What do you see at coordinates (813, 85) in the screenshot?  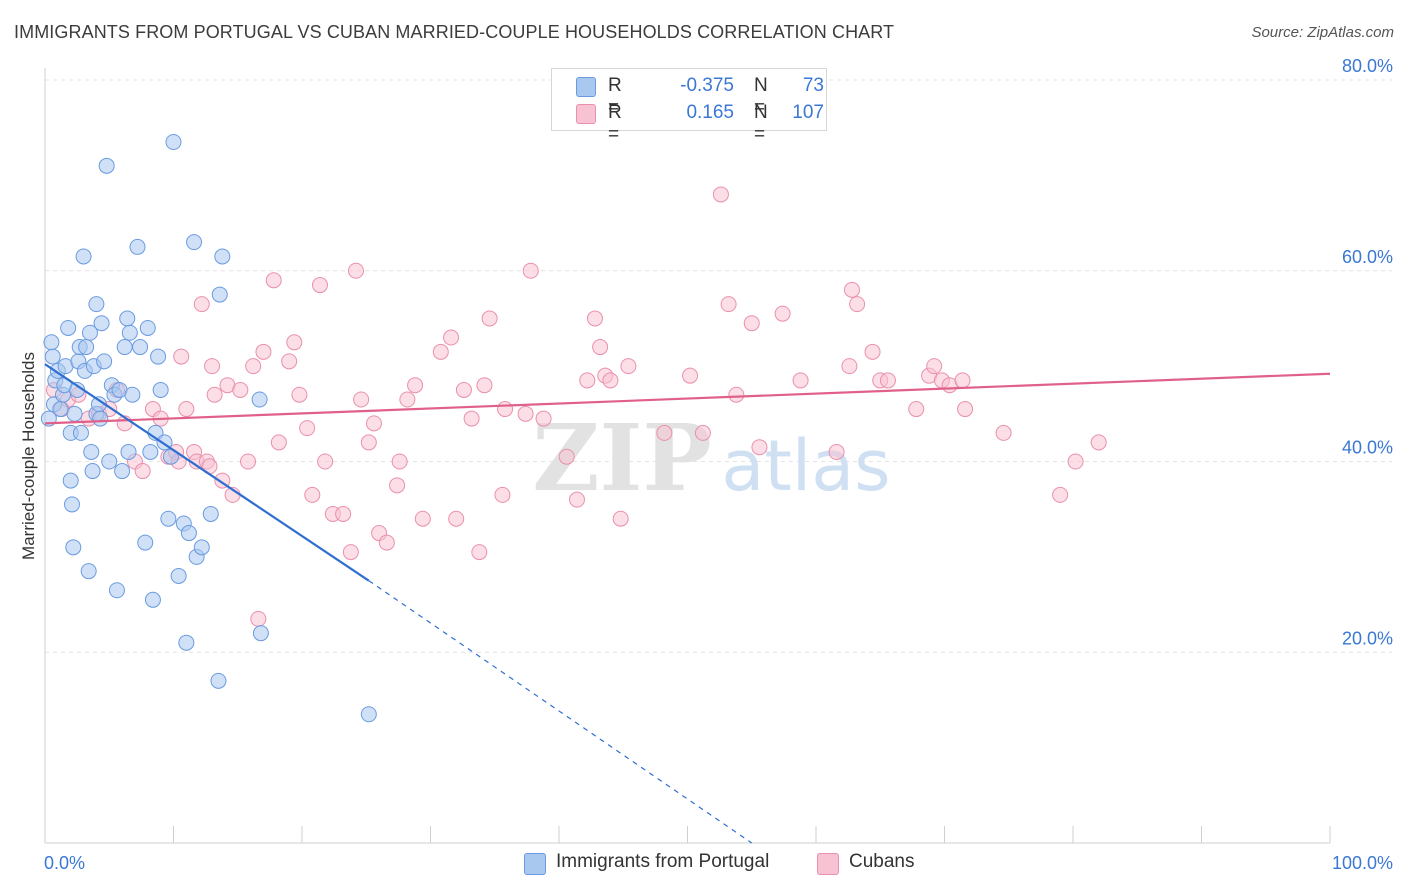 I see `legend-n-value: 73` at bounding box center [813, 85].